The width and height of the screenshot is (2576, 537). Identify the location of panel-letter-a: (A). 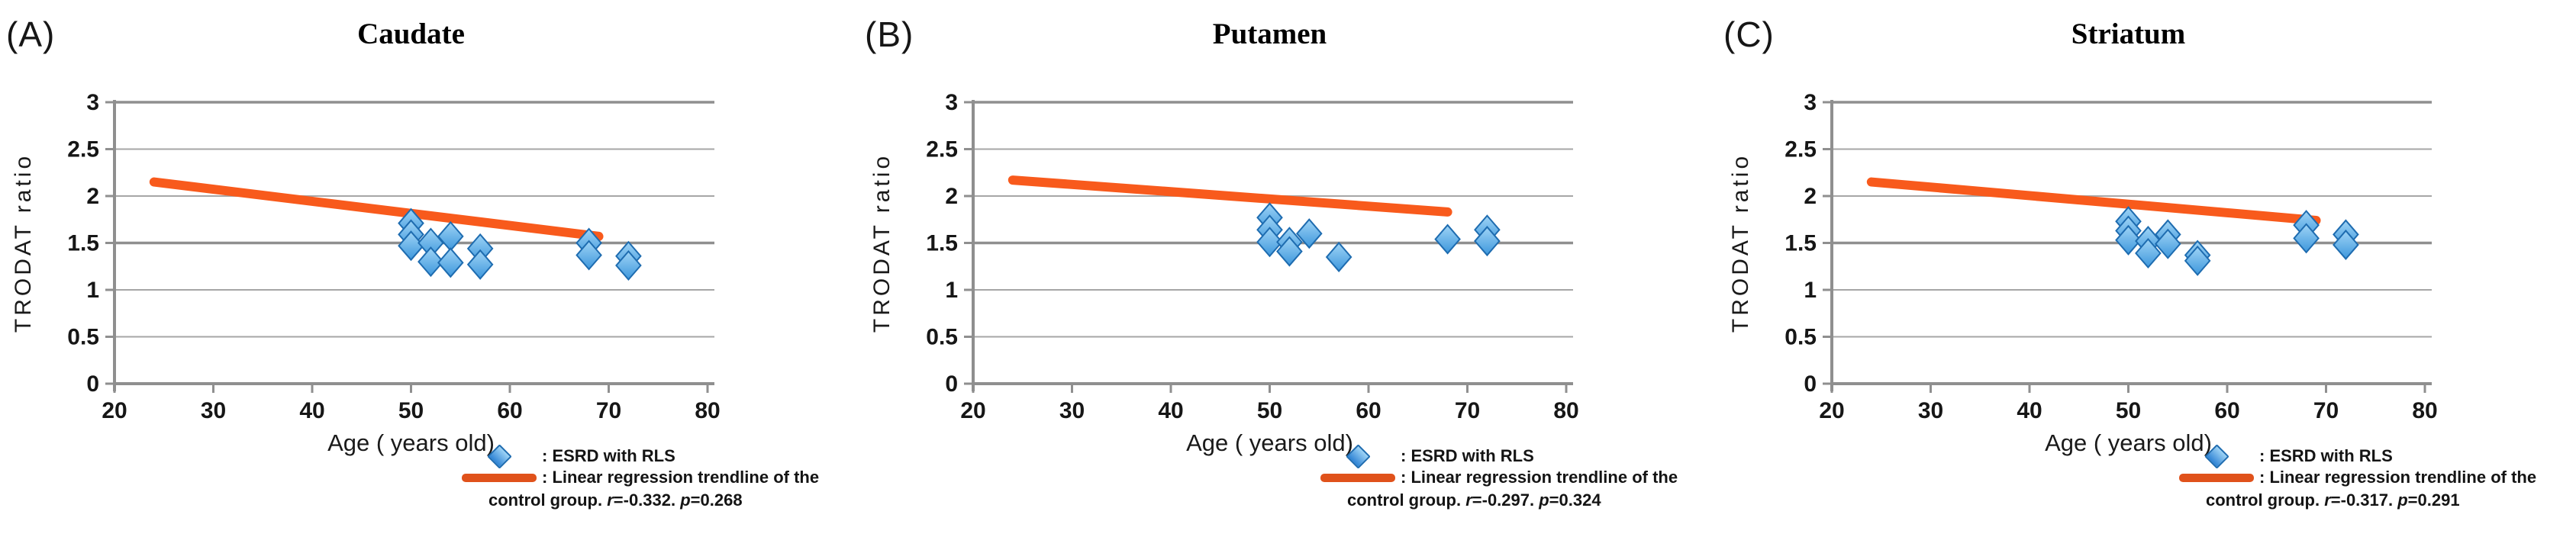
(31, 34).